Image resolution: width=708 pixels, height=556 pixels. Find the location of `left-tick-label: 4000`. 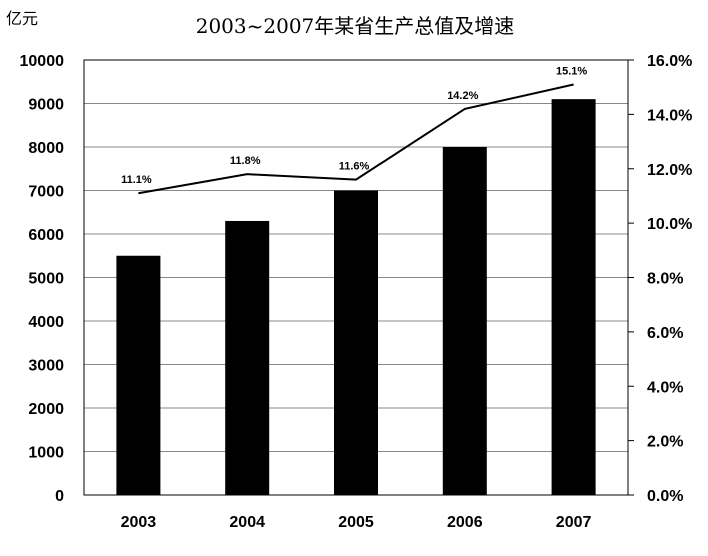

left-tick-label: 4000 is located at coordinates (46, 322).